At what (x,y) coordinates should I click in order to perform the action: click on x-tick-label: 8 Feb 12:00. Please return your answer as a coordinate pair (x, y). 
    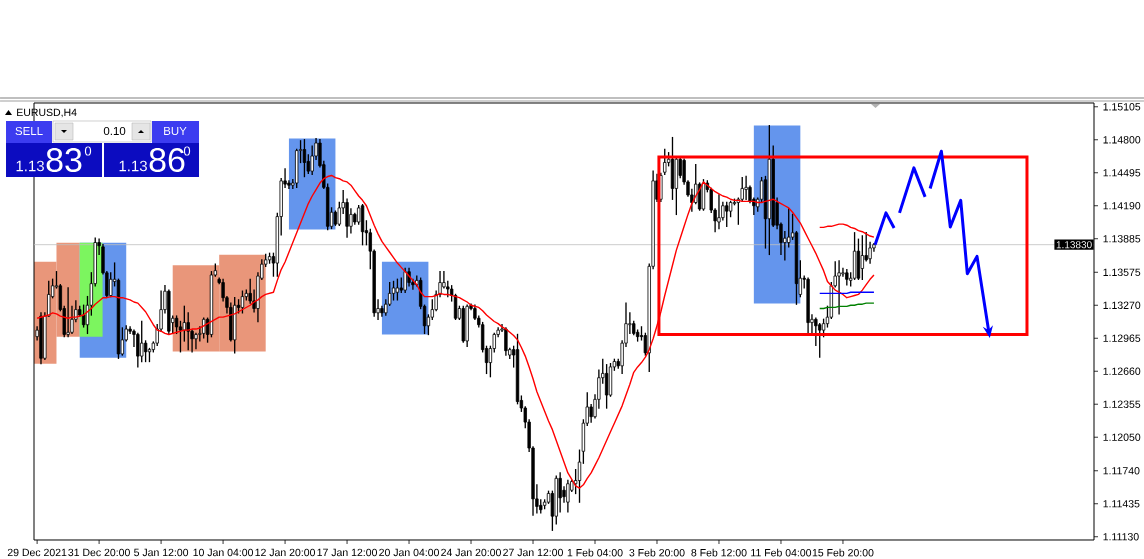
    Looking at the image, I should click on (719, 552).